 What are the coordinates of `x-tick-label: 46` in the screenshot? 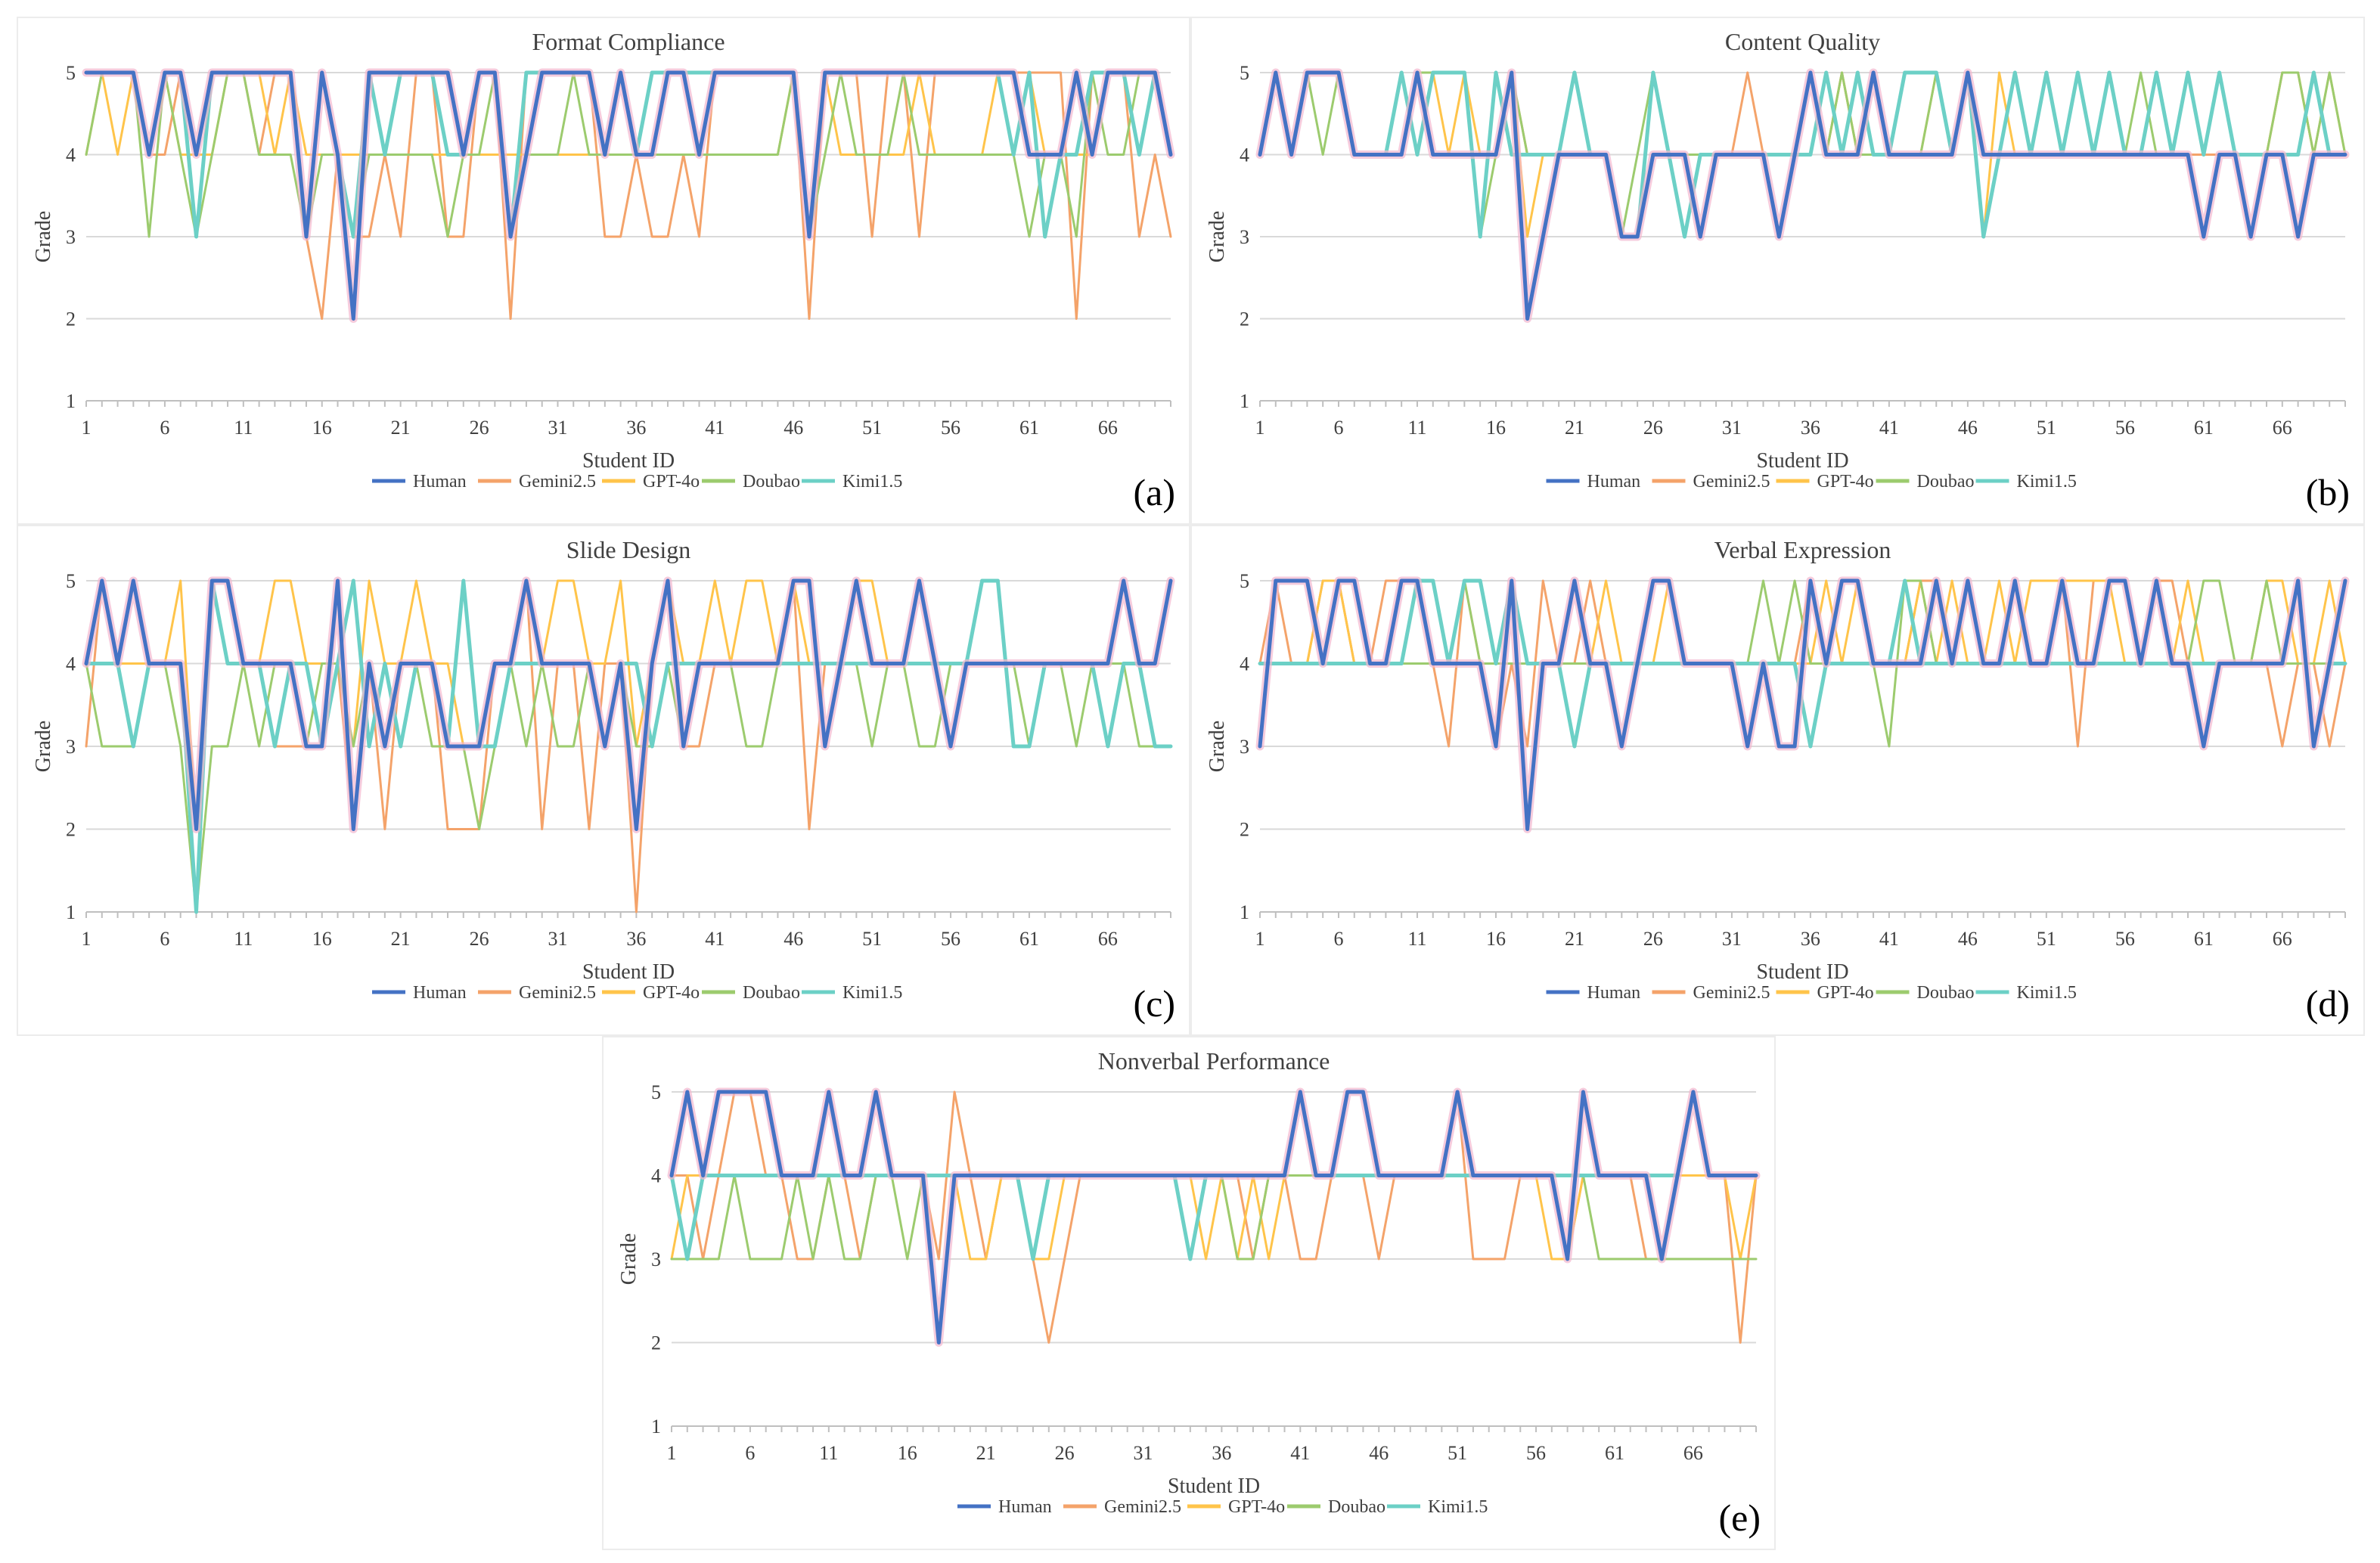 It's located at (793, 428).